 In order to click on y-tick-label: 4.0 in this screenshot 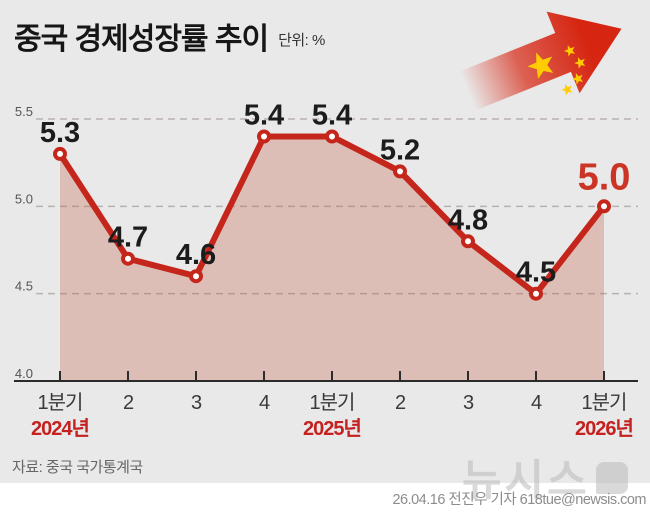, I will do `click(24, 373)`.